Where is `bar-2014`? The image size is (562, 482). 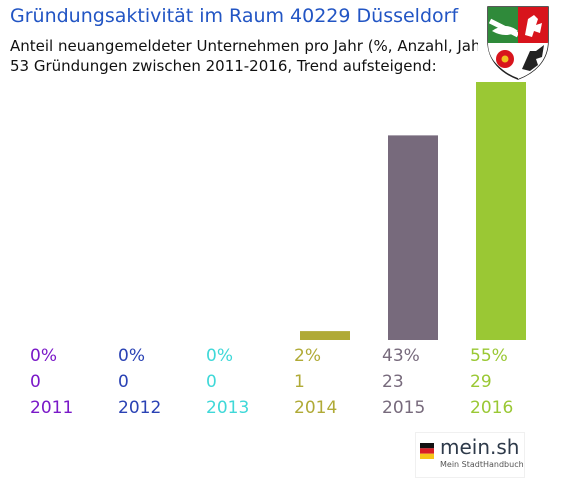
bar-2014 is located at coordinates (325, 335).